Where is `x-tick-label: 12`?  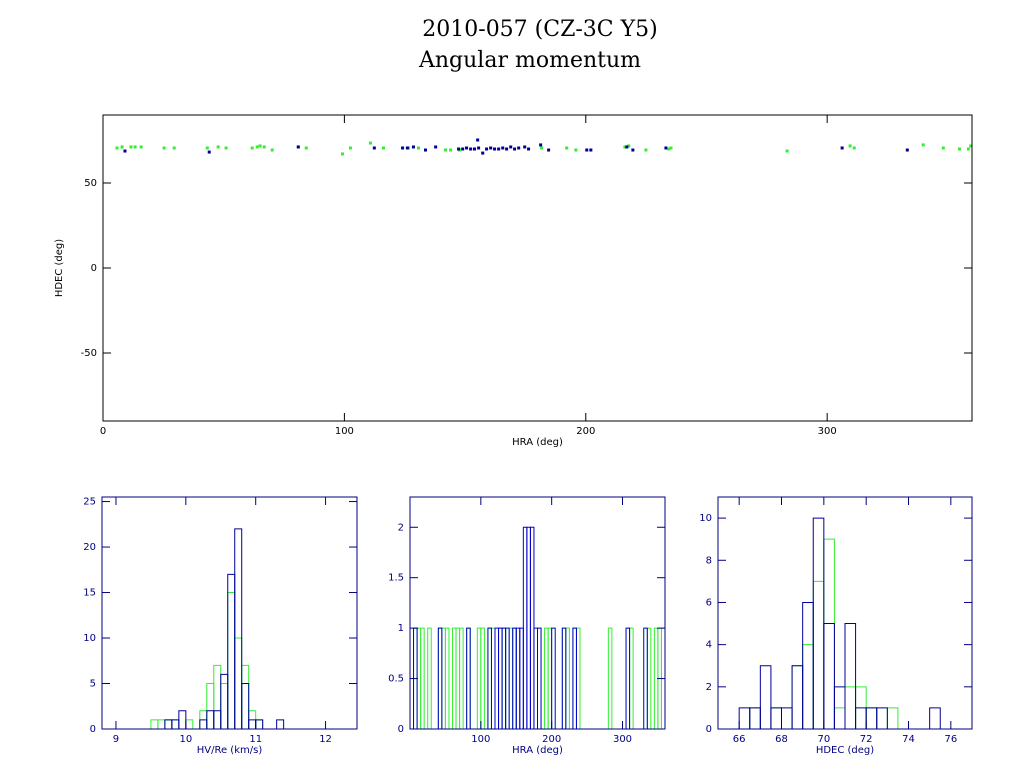 x-tick-label: 12 is located at coordinates (325, 739).